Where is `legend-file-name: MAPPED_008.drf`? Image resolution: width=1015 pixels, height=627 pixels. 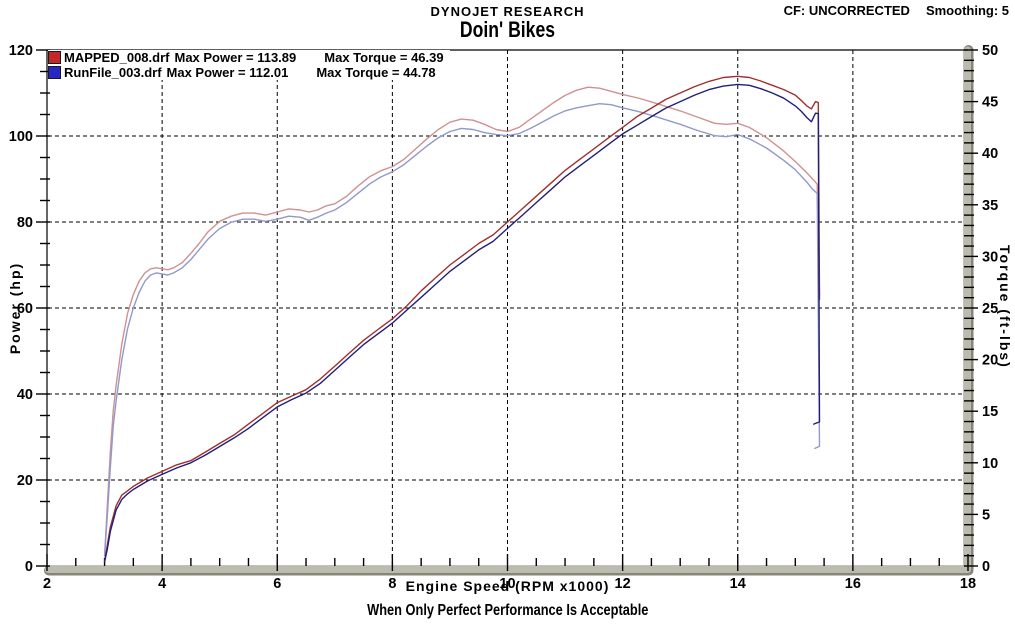 legend-file-name: MAPPED_008.drf is located at coordinates (117, 57).